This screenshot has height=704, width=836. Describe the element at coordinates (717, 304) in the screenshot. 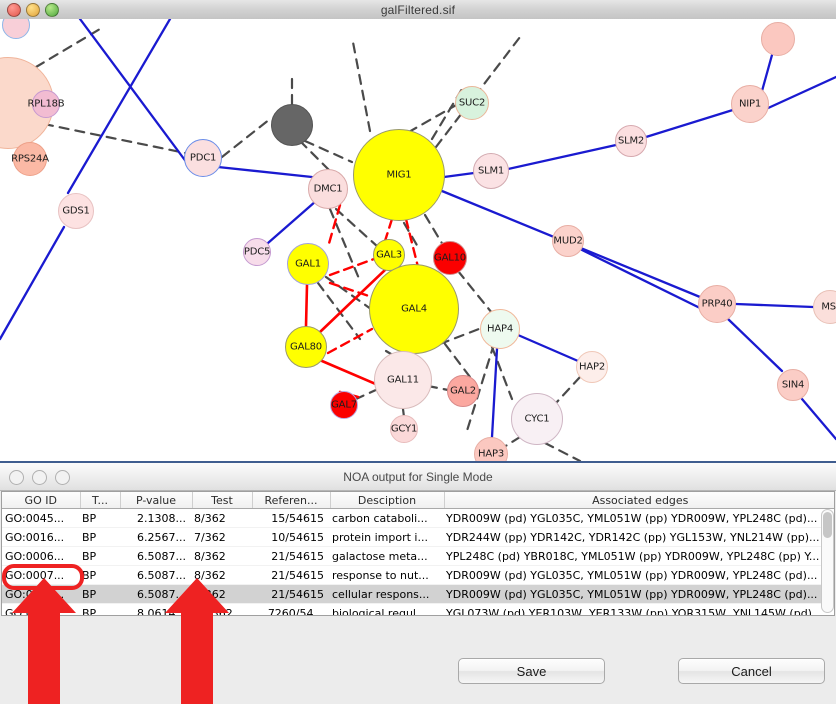

I see `network-node-prp40` at that location.